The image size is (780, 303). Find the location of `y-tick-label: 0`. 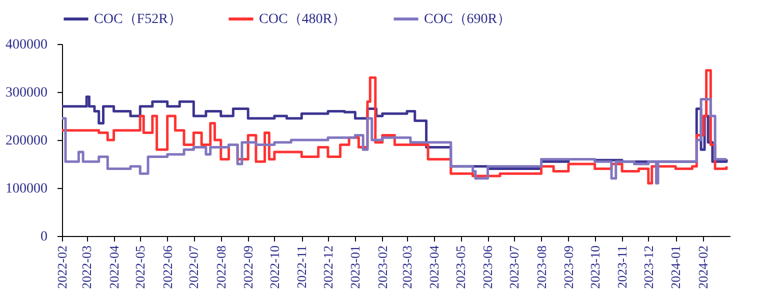

y-tick-label: 0 is located at coordinates (44, 237).